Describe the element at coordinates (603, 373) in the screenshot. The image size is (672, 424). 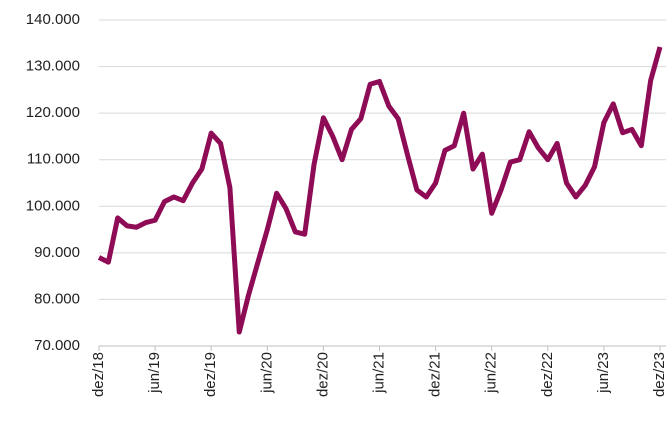
I see `x-tick-label: jun/23` at that location.